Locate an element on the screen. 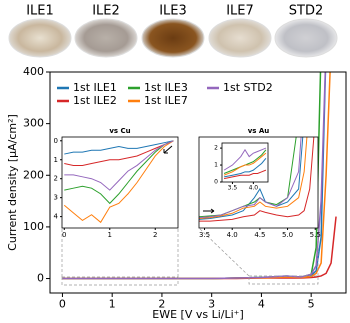 This screenshot has height=323, width=350. x-tick-label: 3 is located at coordinates (211, 304).